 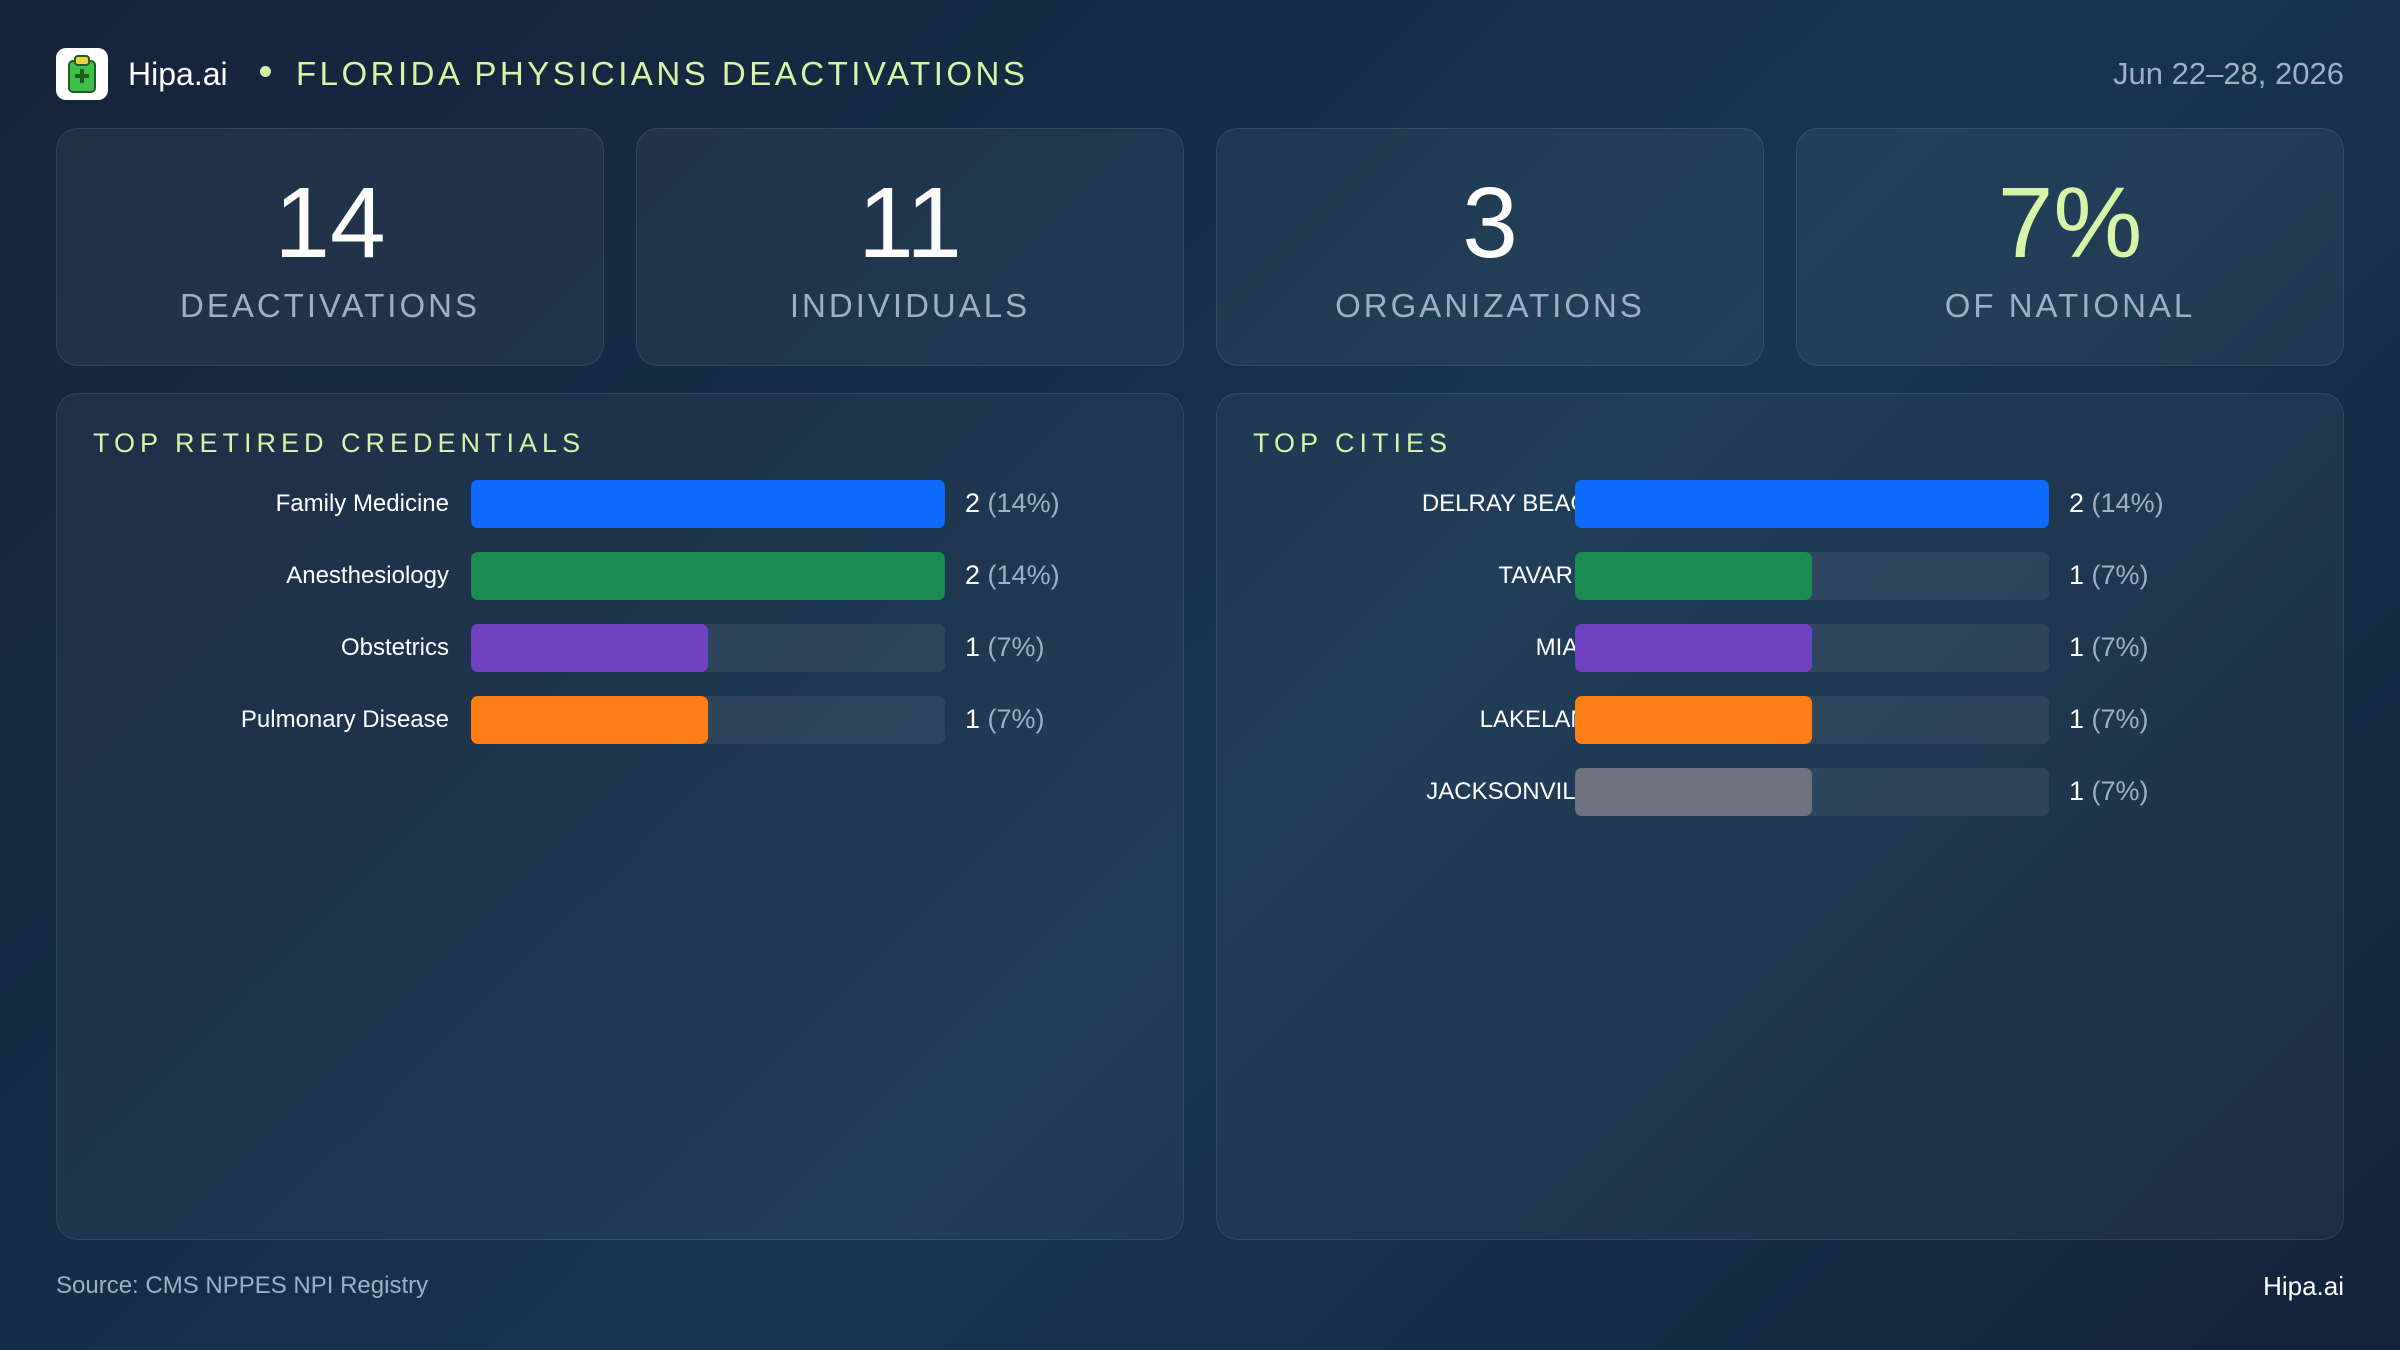 I want to click on brand-name: Hipa.ai, so click(x=178, y=74).